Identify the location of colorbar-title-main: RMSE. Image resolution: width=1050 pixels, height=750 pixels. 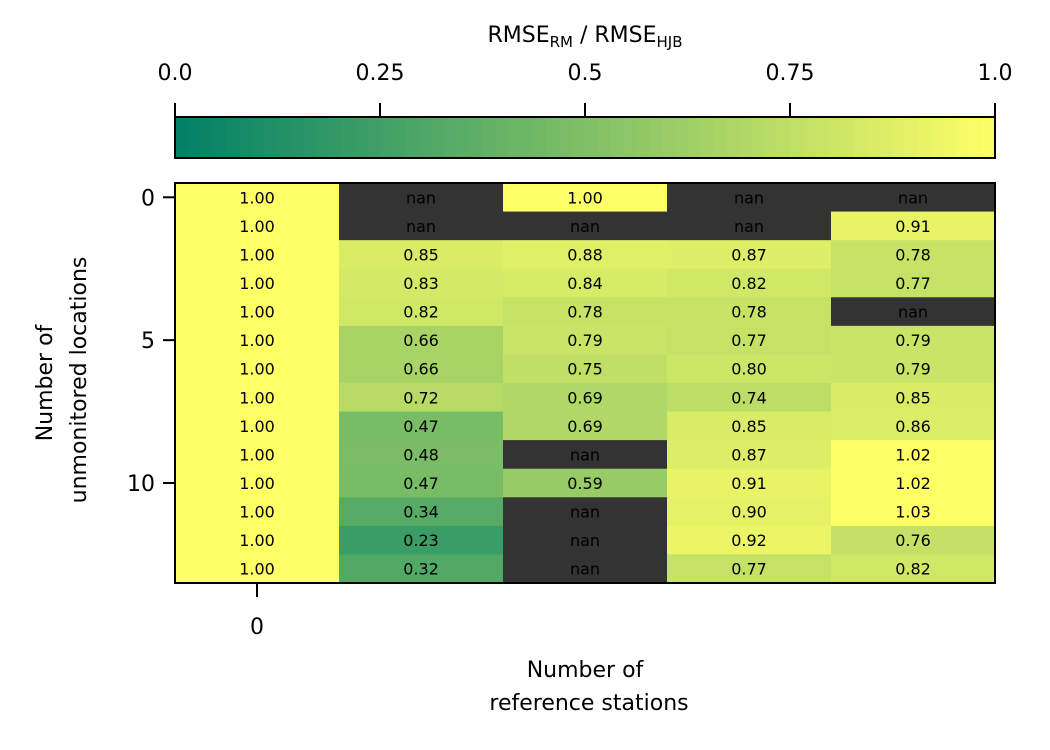
(518, 35).